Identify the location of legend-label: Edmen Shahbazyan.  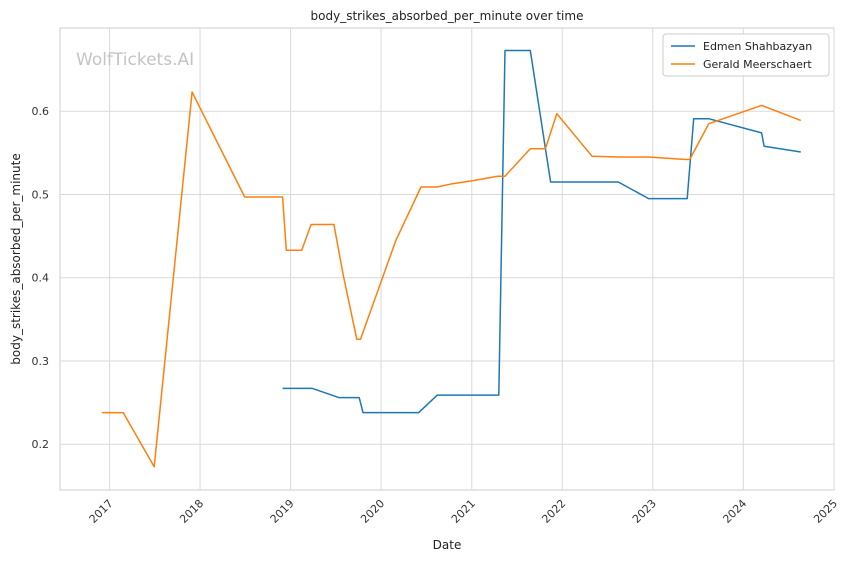
(757, 46).